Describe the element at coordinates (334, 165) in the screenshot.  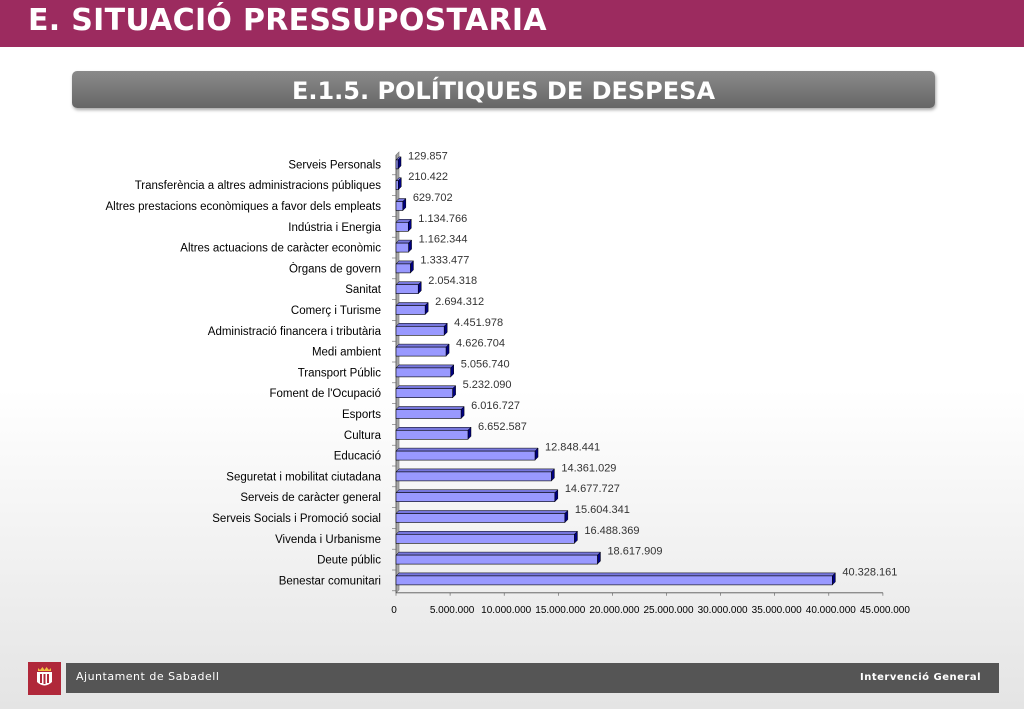
I see `category-label: Serveis Personals` at that location.